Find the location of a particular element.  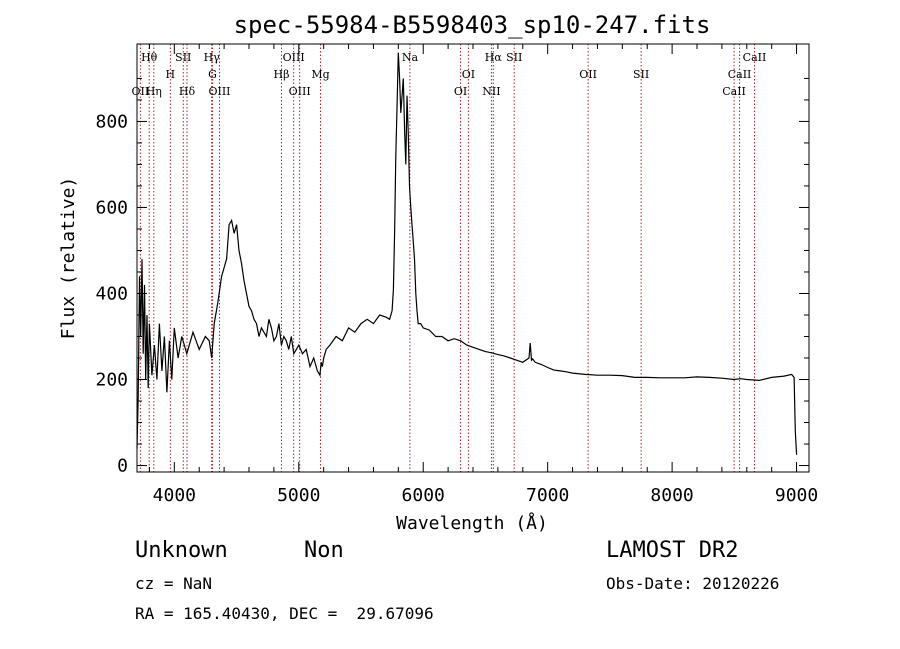

spectral-line-label: Hη is located at coordinates (154, 91).